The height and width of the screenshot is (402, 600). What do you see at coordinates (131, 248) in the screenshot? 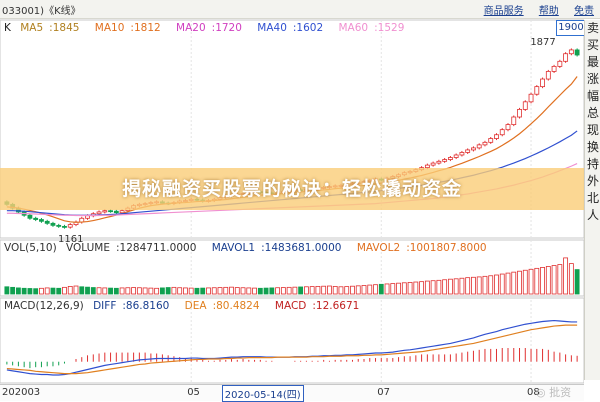
I see `volume-value: VOLUME:1284711.0000` at bounding box center [131, 248].